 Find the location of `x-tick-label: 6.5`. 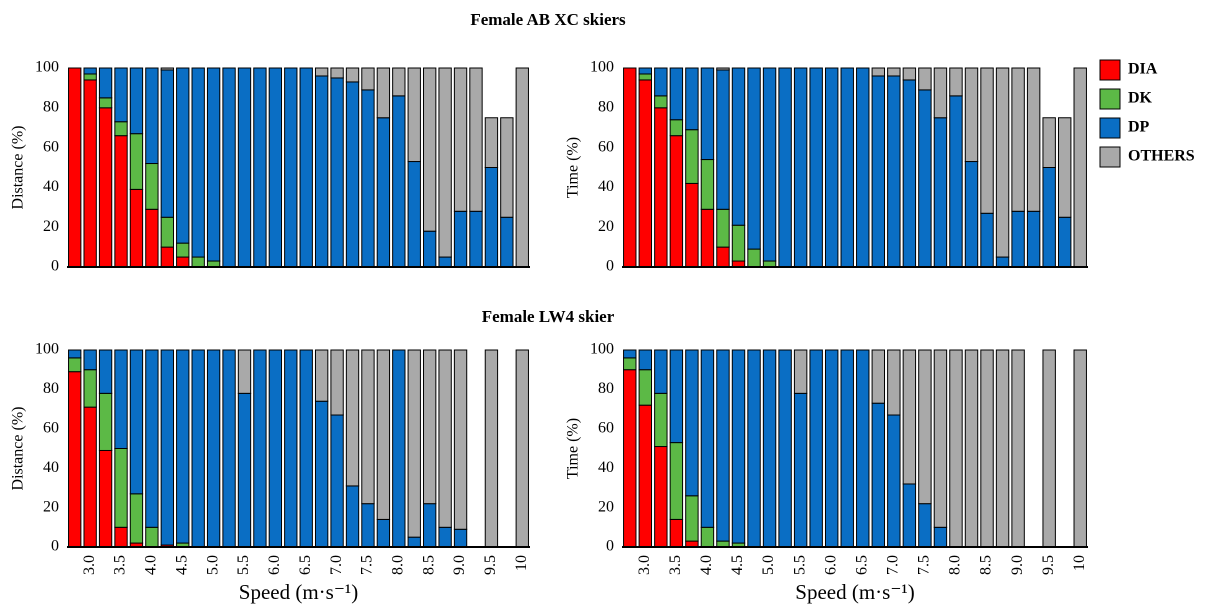

x-tick-label: 6.5 is located at coordinates (305, 565).